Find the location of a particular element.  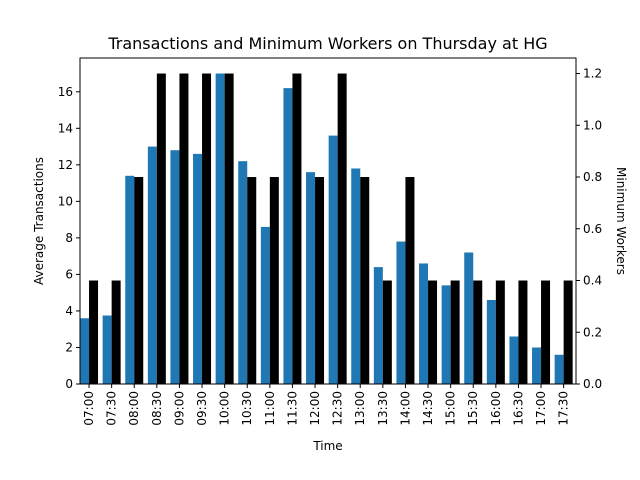

x-tick-label: 09:00 is located at coordinates (179, 408).